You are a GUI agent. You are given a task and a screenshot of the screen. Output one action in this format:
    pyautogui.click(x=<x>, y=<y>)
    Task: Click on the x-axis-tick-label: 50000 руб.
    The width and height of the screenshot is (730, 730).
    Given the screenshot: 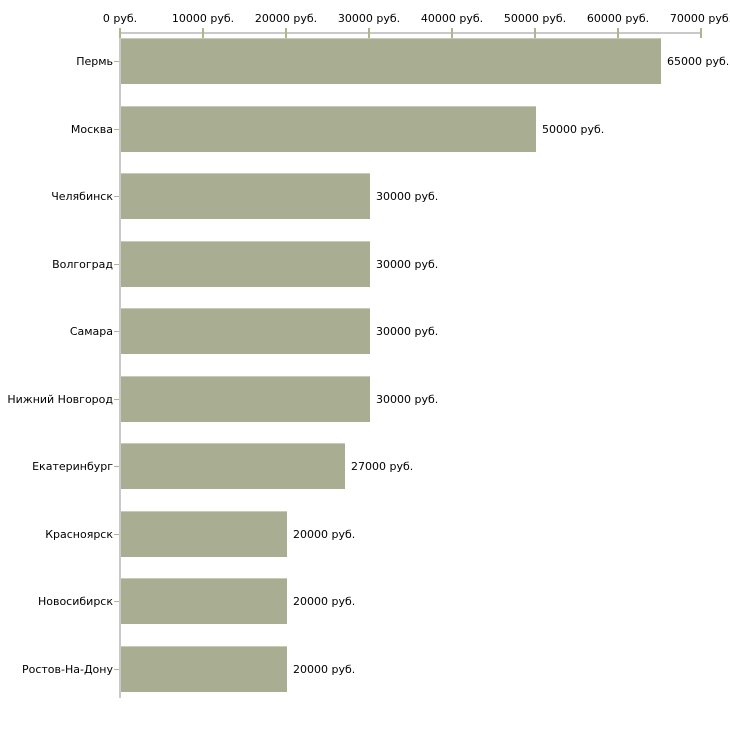 What is the action you would take?
    pyautogui.click(x=535, y=18)
    